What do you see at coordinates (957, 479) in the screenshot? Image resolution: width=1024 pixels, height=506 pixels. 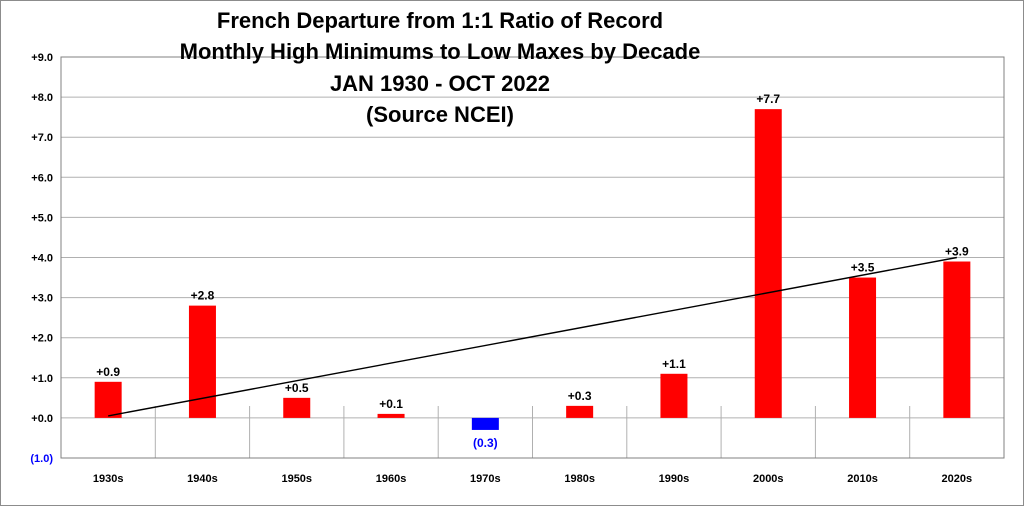 I see `x-tick-label: 2020s` at bounding box center [957, 479].